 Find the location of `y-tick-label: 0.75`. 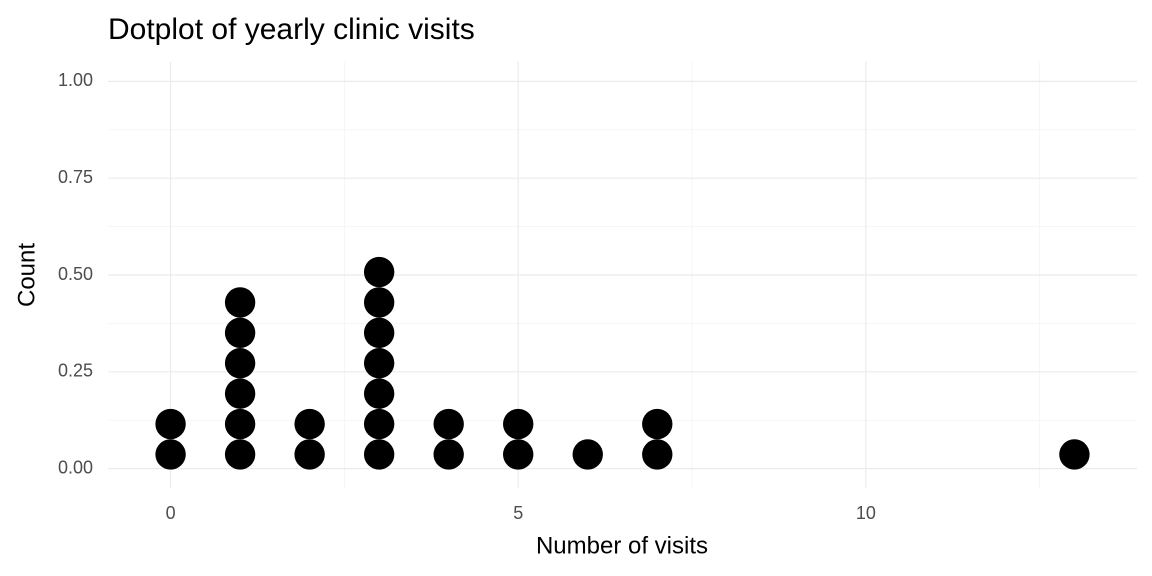

y-tick-label: 0.75 is located at coordinates (75, 177).